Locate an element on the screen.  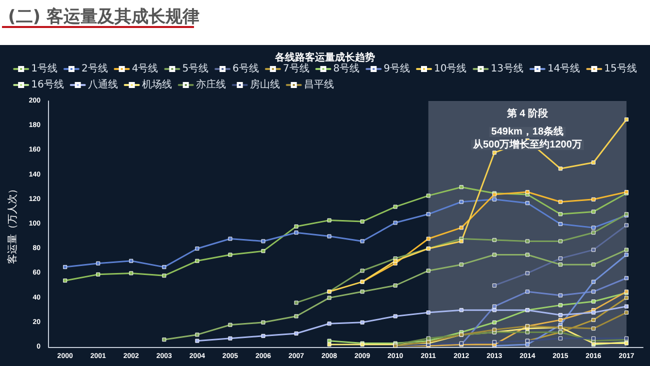
chart-title: (二) 客运量及其成长规律 is located at coordinates (104, 17).